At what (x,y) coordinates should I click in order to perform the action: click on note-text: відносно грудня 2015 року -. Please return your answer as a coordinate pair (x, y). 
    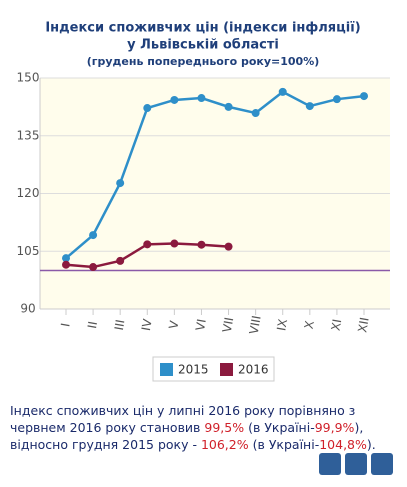
    Looking at the image, I should click on (105, 444).